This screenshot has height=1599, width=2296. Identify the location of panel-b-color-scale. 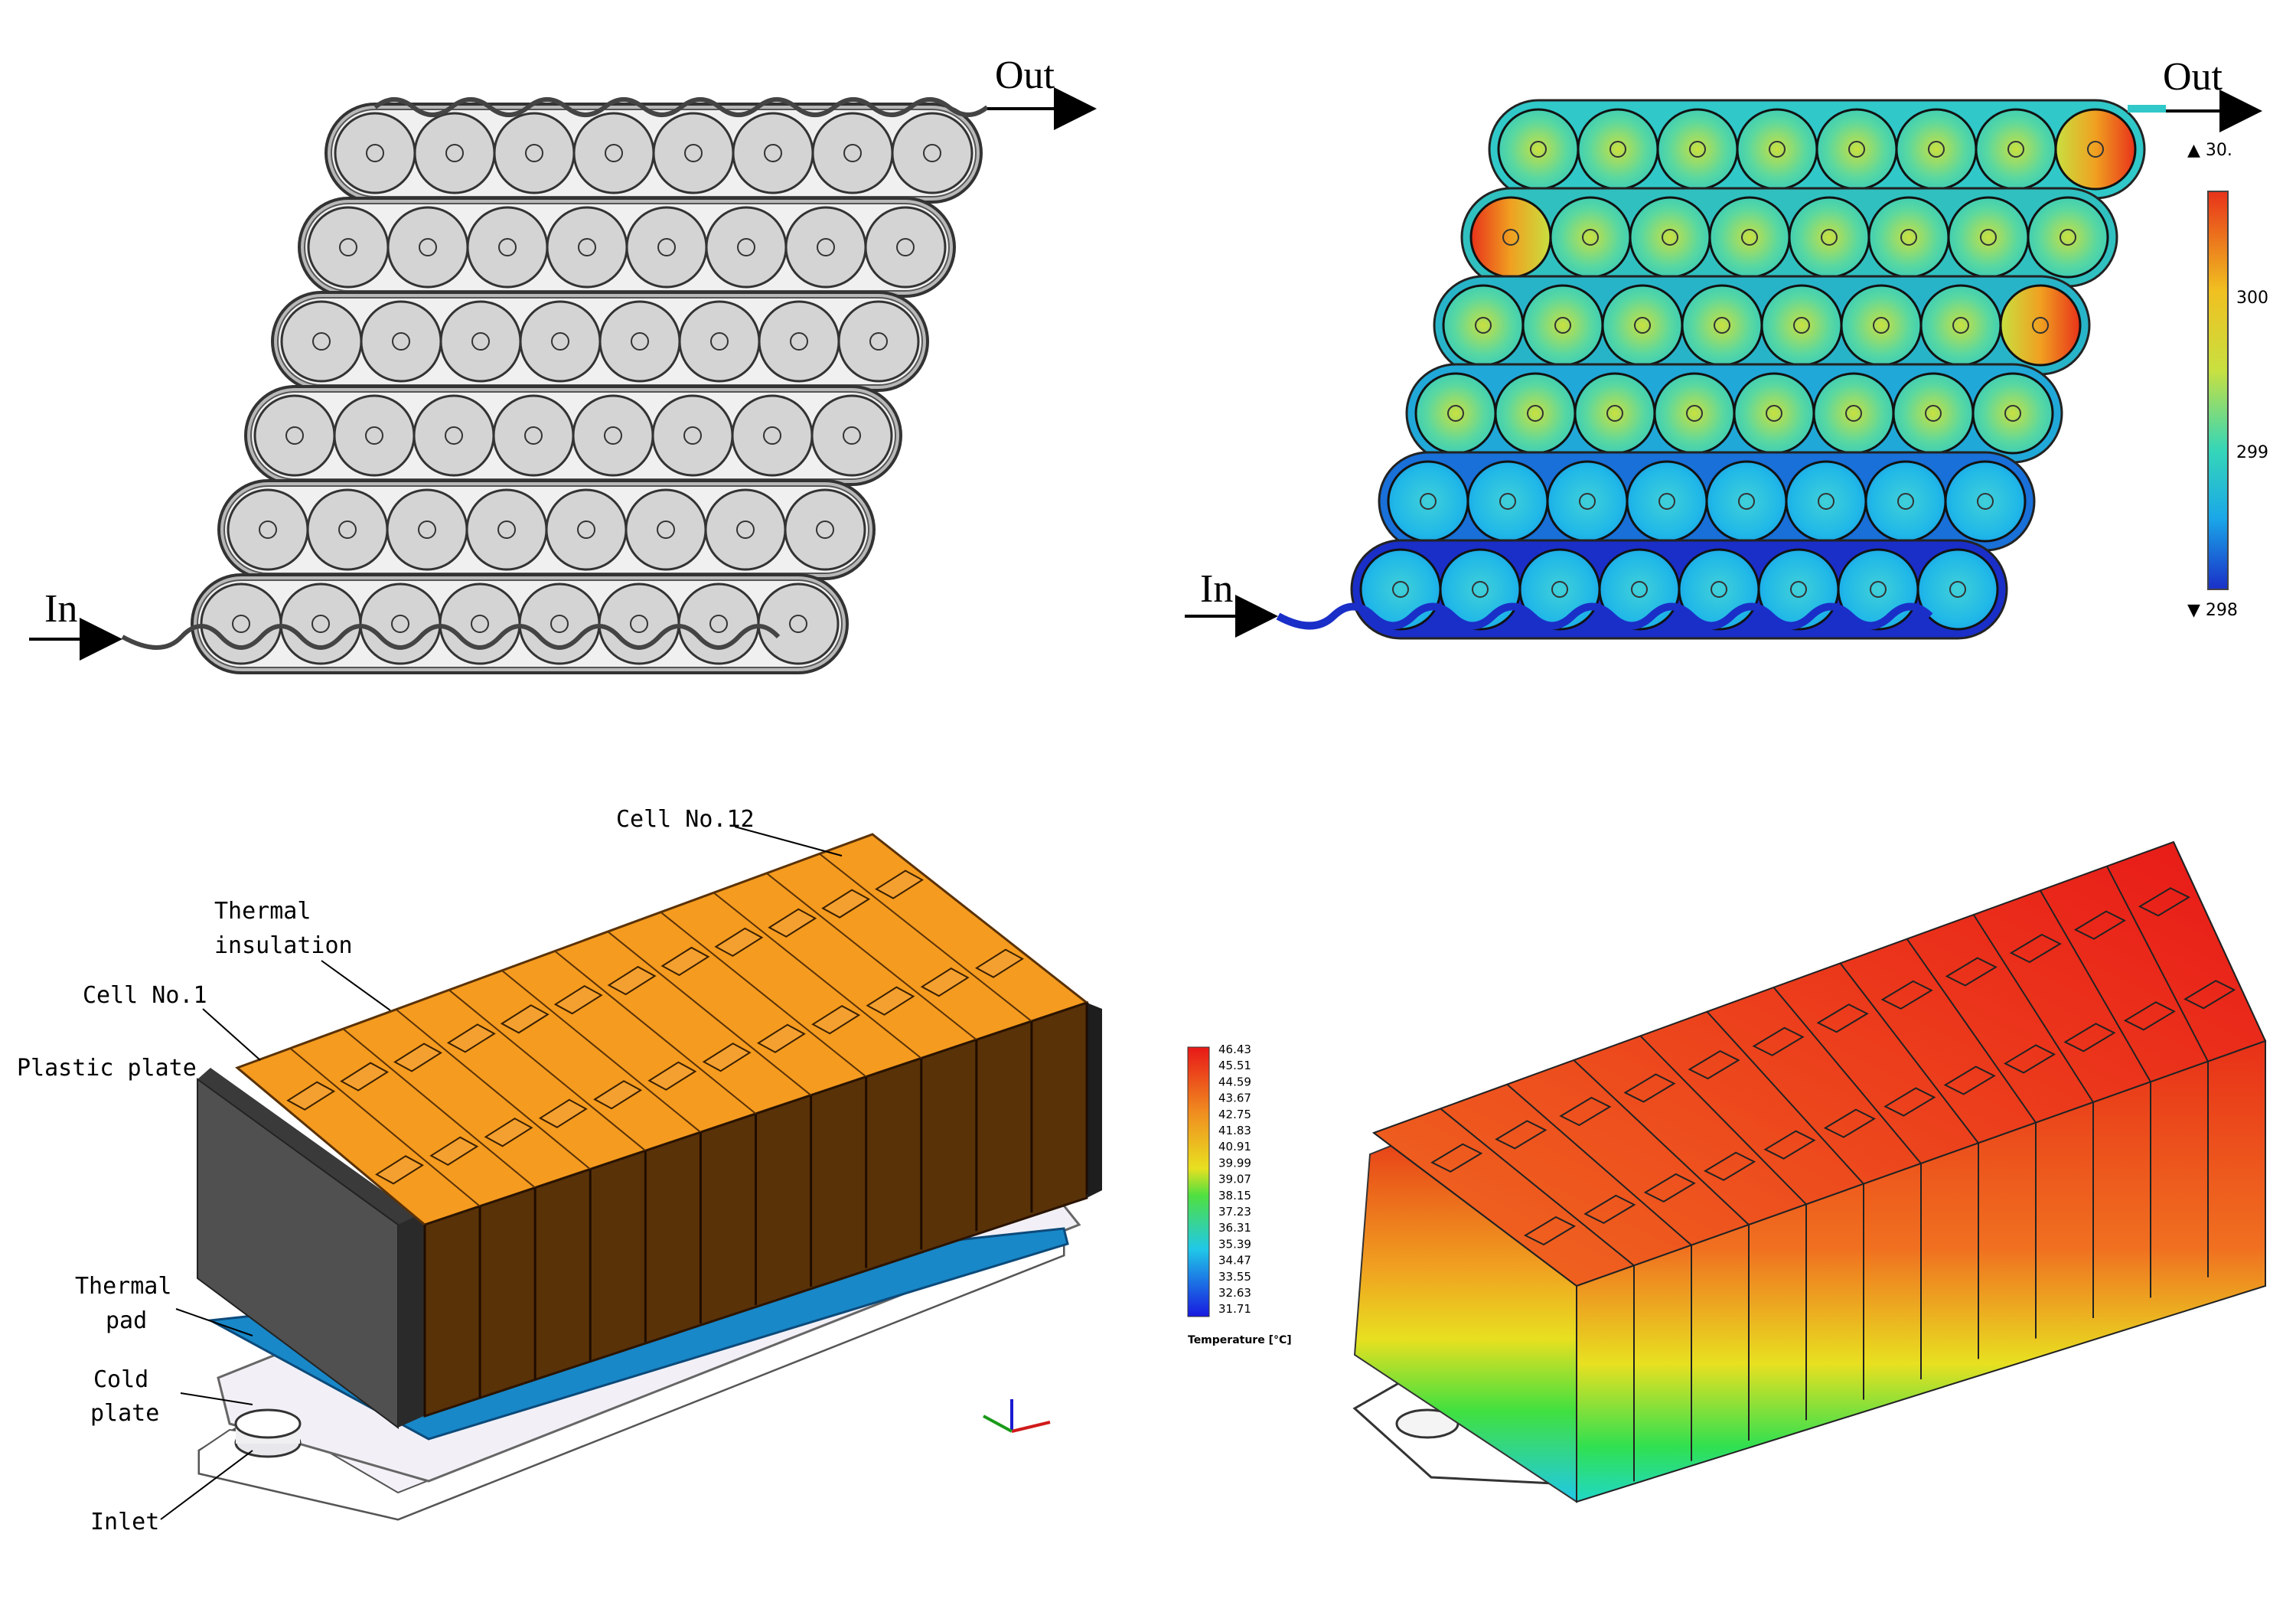
(2218, 390).